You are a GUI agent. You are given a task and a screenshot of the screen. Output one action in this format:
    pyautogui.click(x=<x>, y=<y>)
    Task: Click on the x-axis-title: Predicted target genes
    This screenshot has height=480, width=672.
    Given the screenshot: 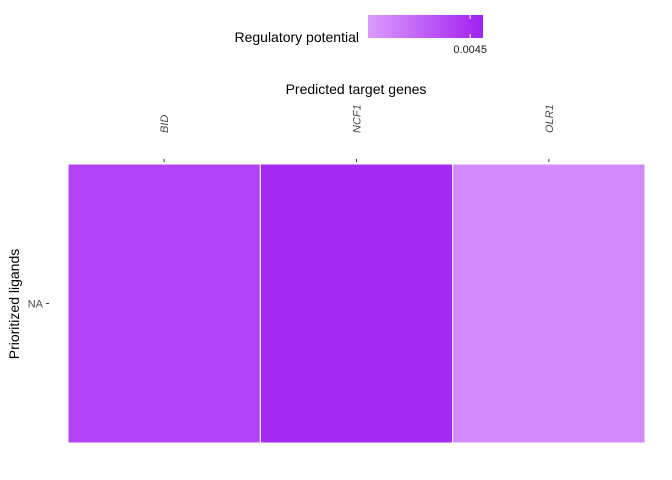 What is the action you would take?
    pyautogui.click(x=356, y=89)
    